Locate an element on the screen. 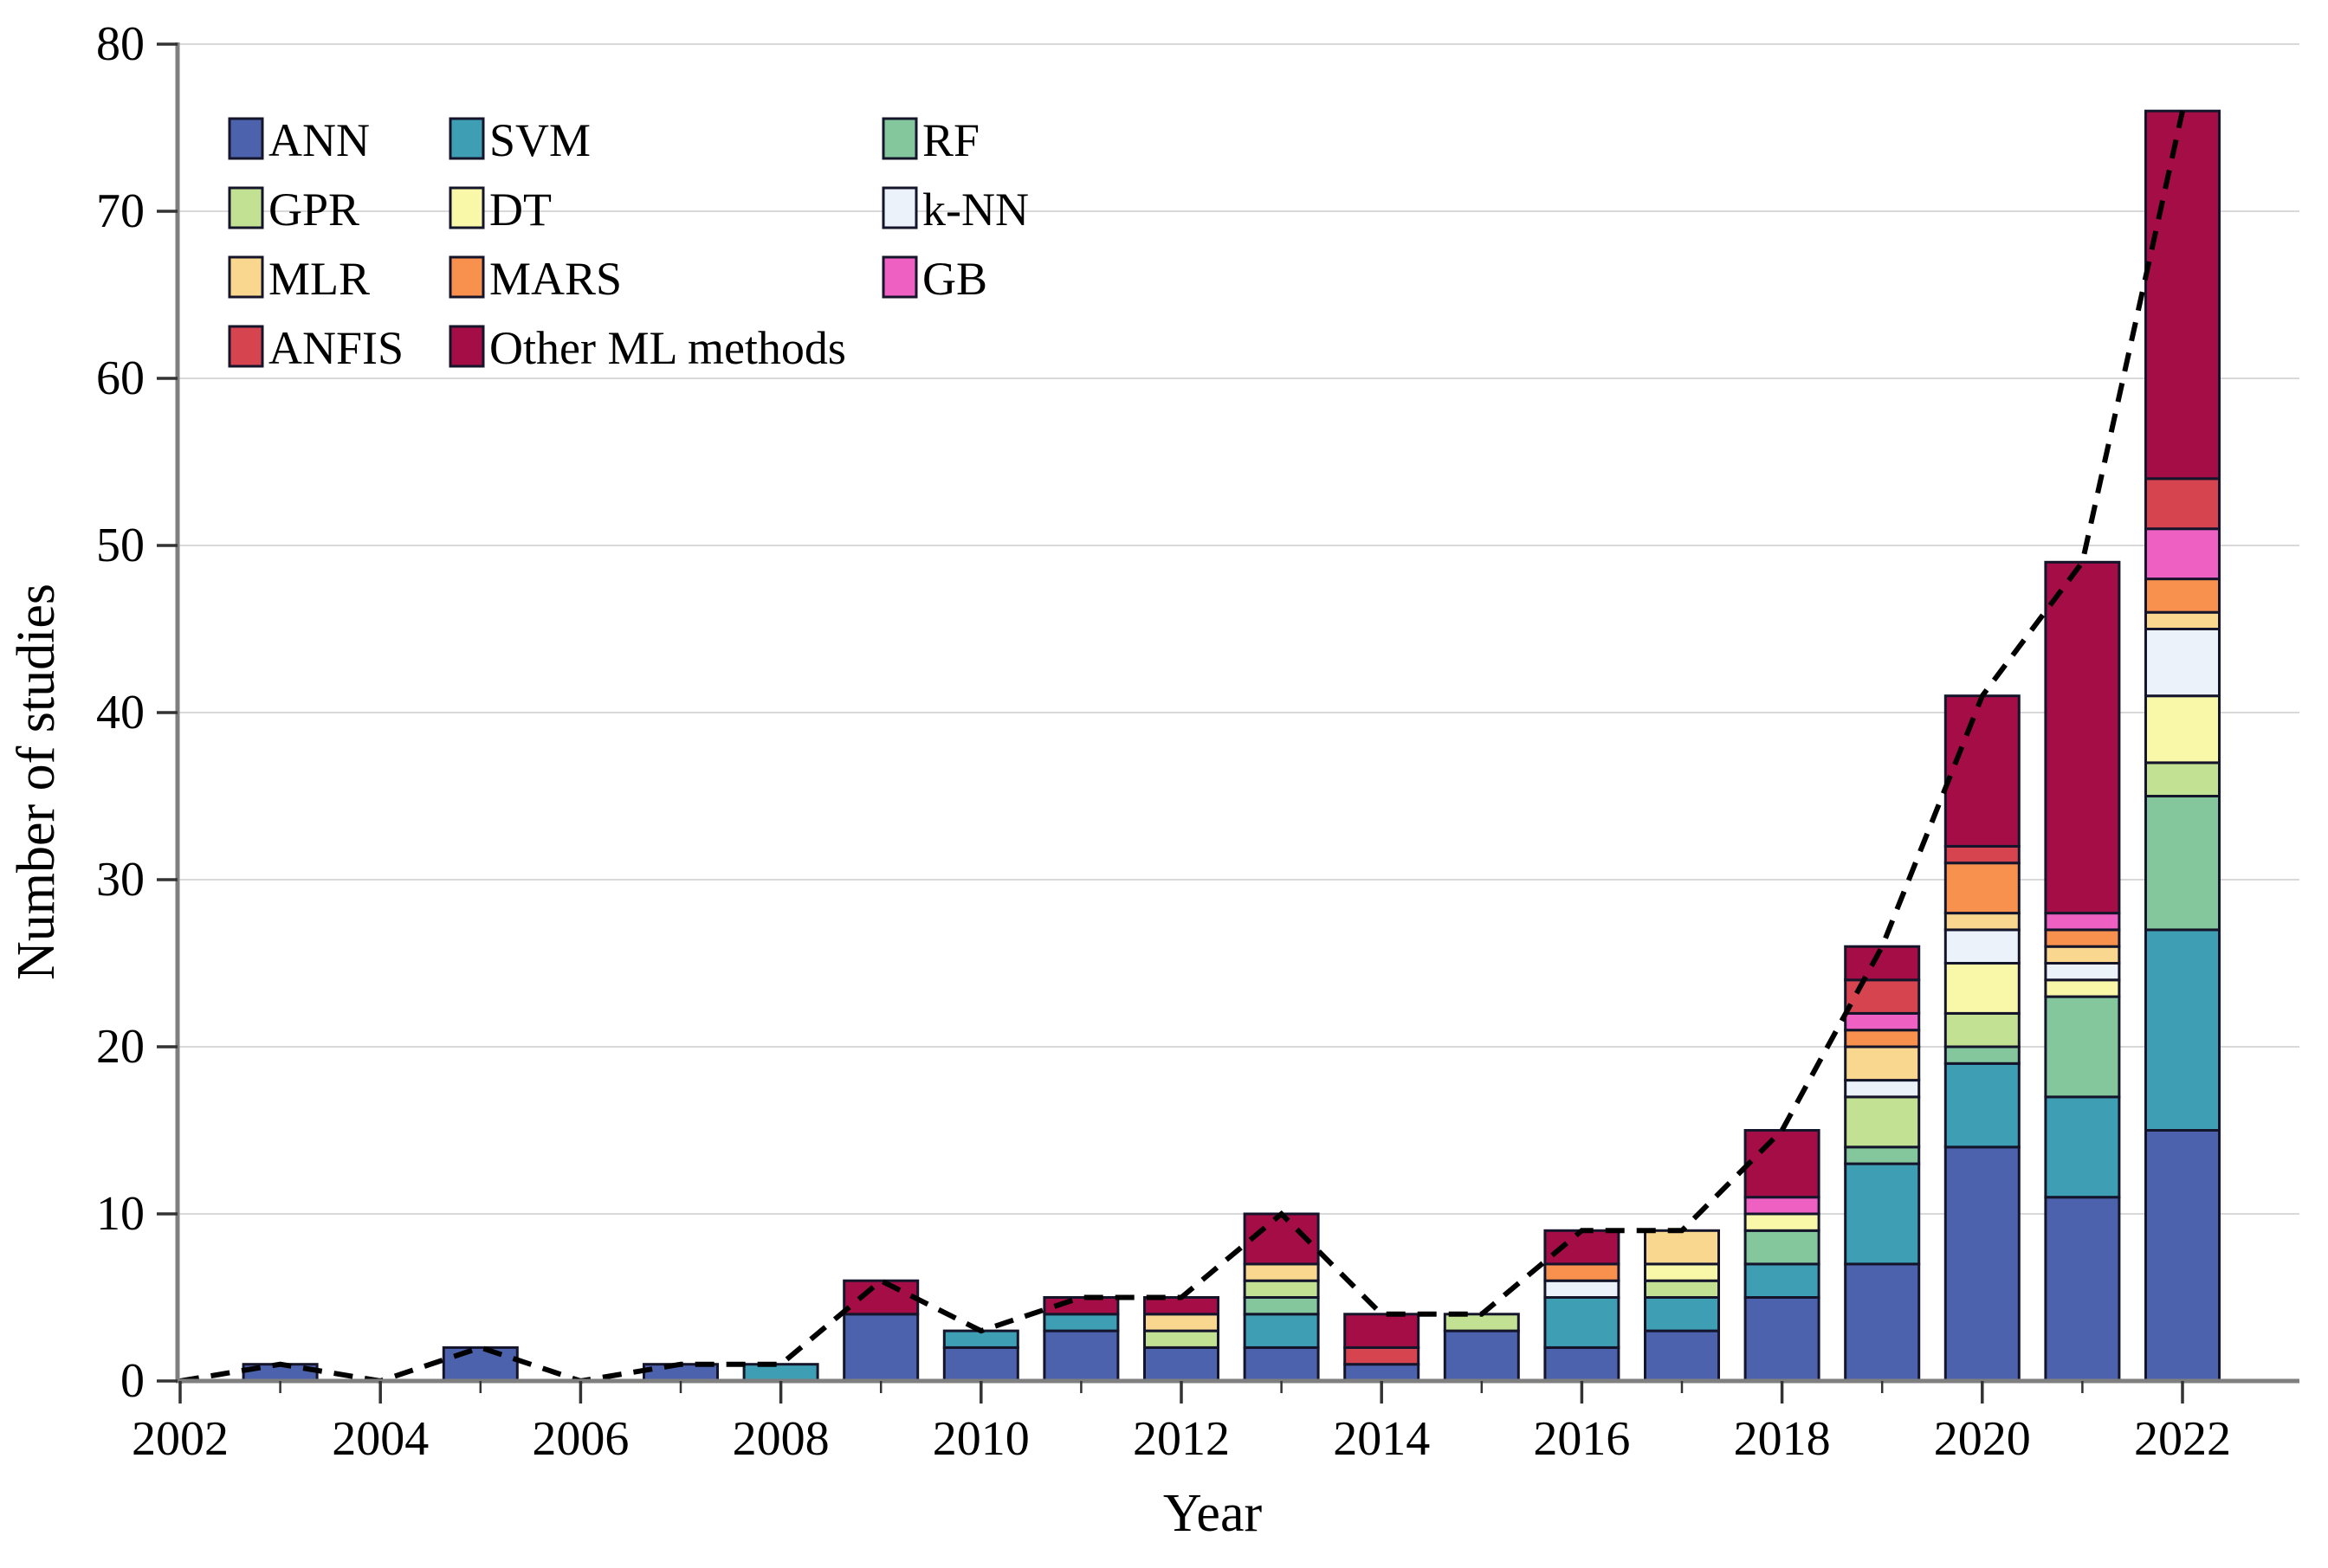 Image resolution: width=2328 pixels, height=1568 pixels. bar-segment-2017-dt is located at coordinates (1682, 1272).